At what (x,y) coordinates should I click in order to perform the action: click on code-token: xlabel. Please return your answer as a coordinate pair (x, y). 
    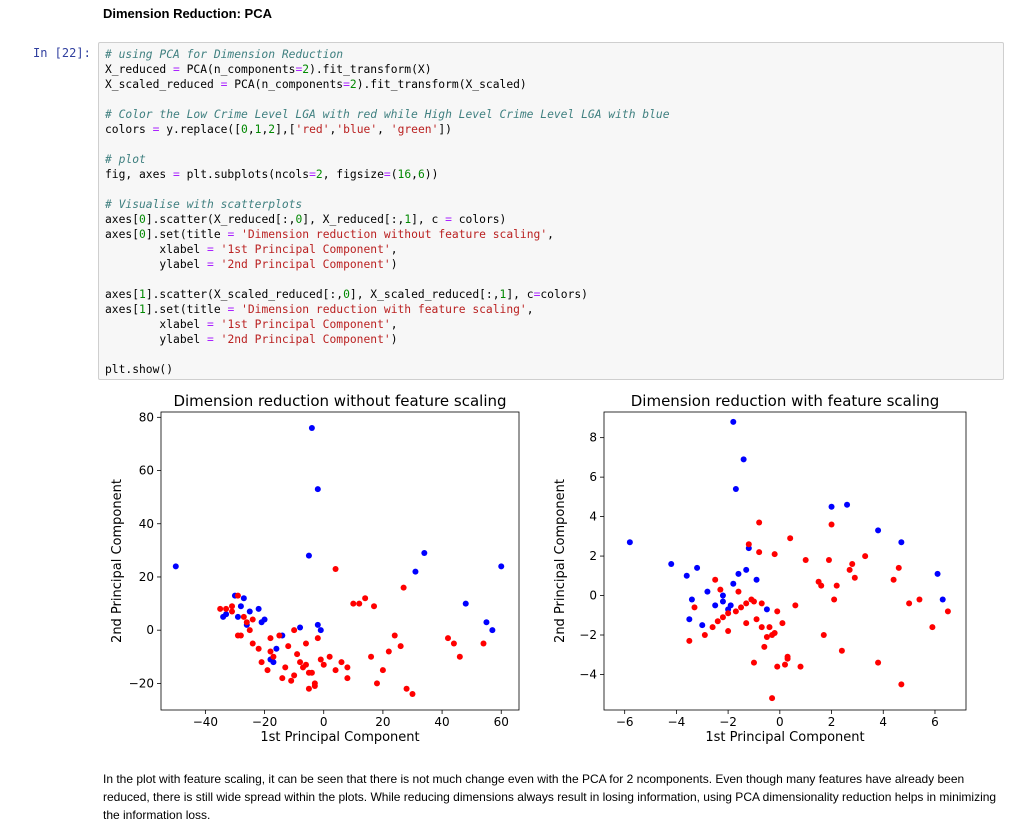
    Looking at the image, I should click on (156, 324).